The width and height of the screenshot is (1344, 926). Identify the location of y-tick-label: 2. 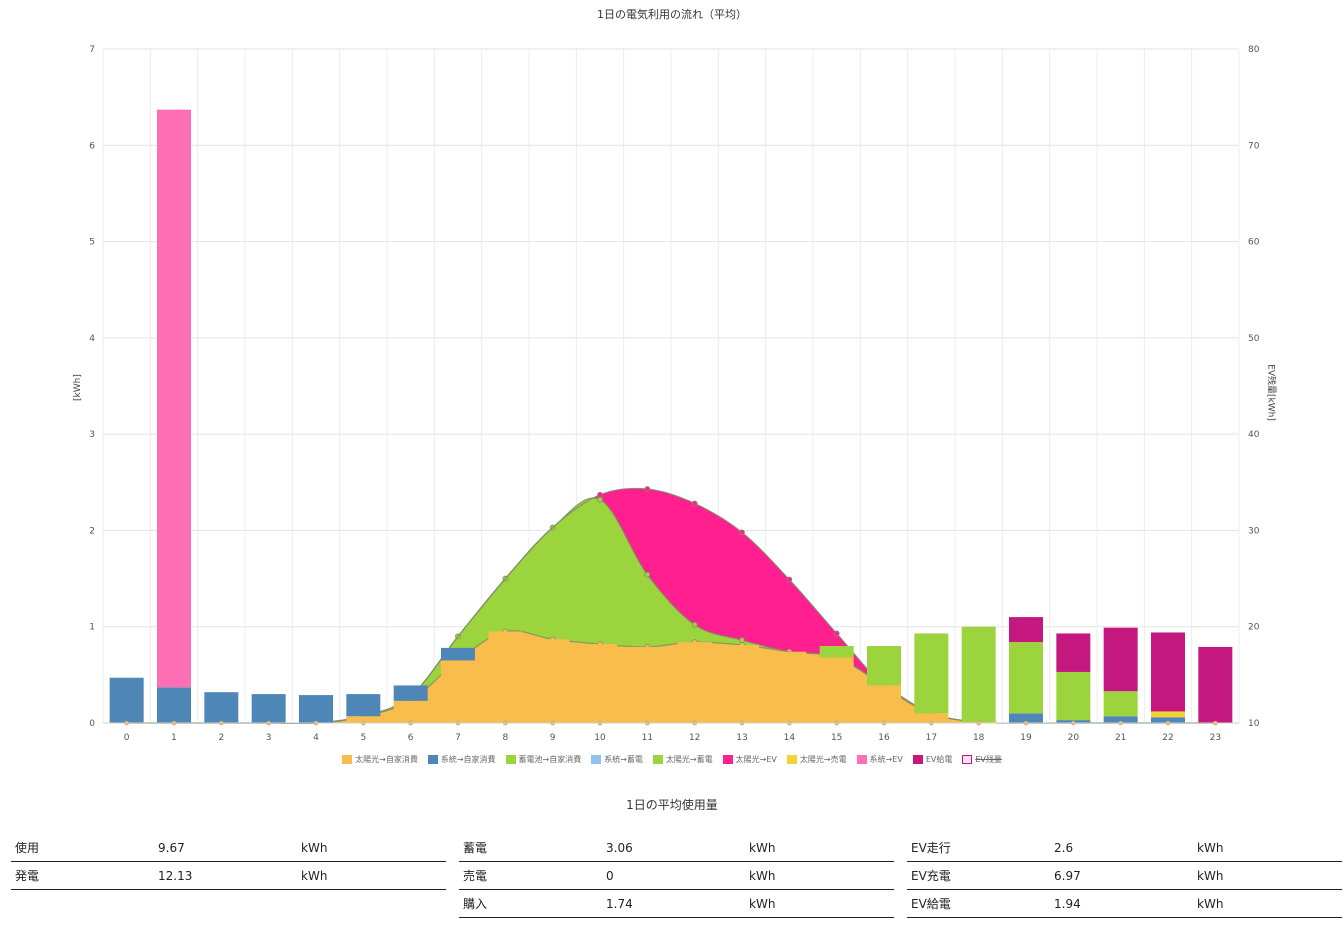
(92, 531).